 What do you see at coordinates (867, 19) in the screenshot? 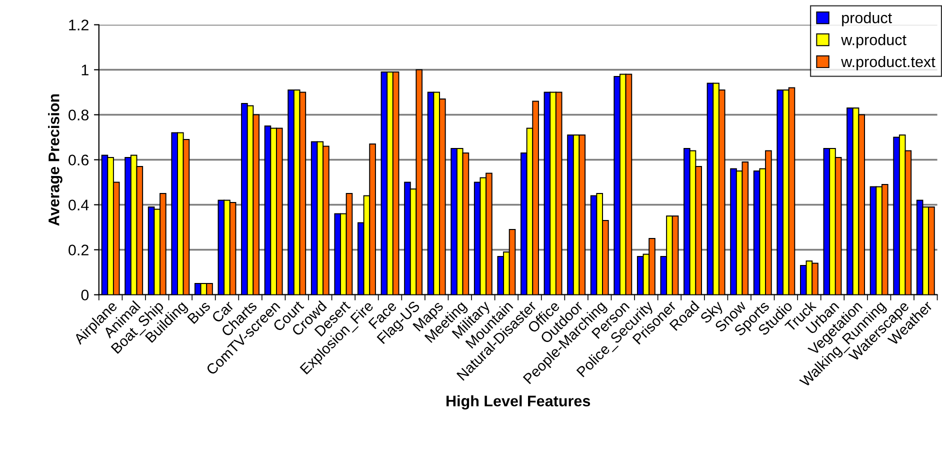
I see `legend-label: product` at bounding box center [867, 19].